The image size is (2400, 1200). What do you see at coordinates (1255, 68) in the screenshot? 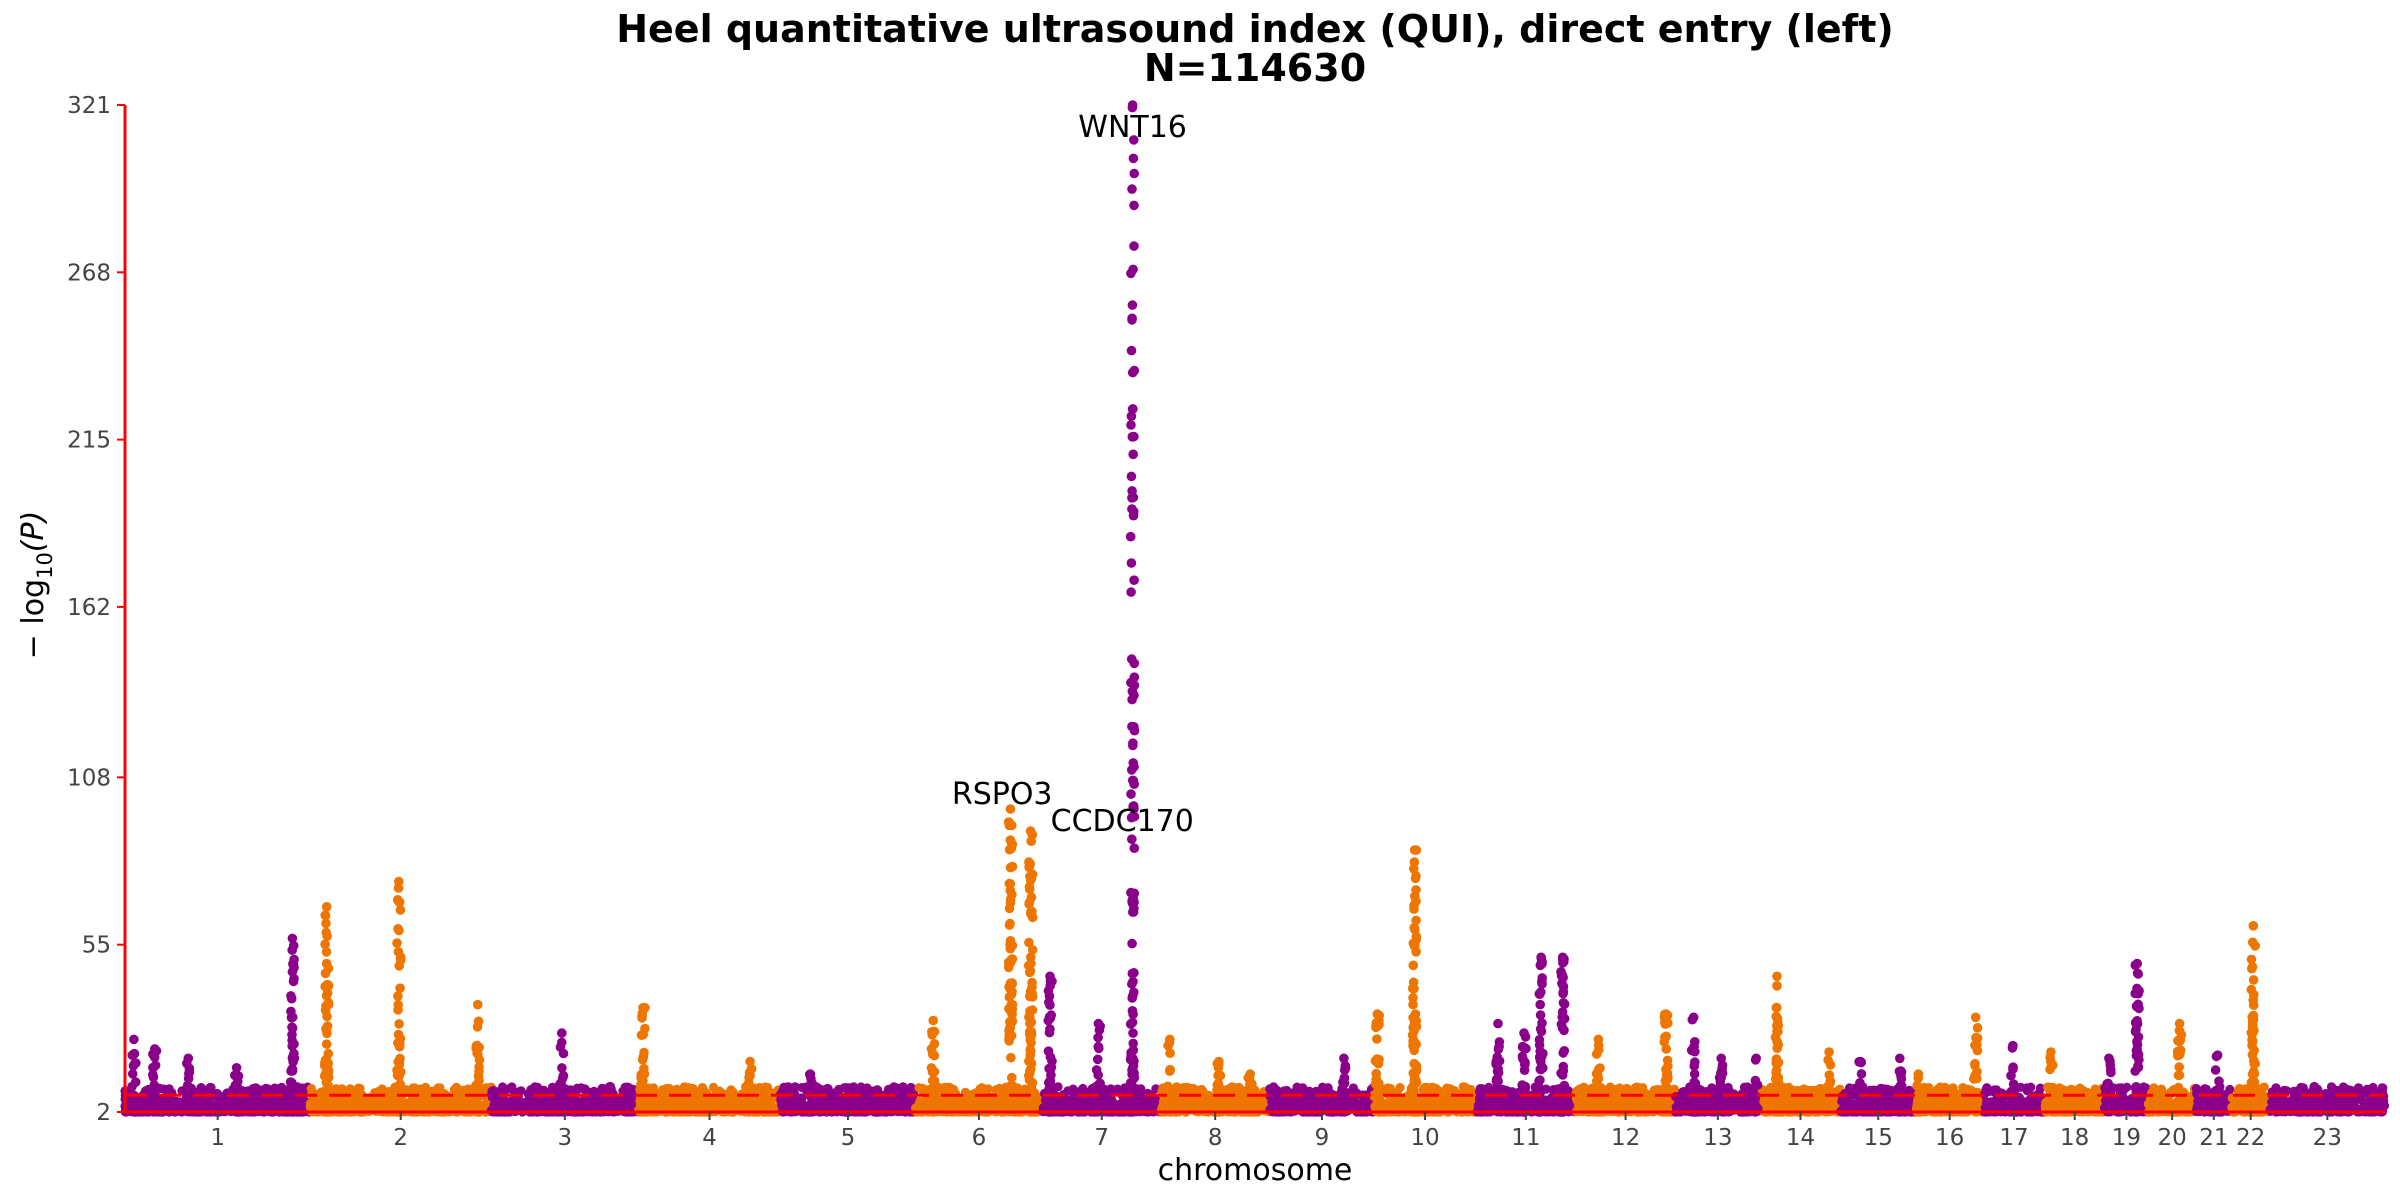
I see `chart-subtitle: N=114630` at bounding box center [1255, 68].